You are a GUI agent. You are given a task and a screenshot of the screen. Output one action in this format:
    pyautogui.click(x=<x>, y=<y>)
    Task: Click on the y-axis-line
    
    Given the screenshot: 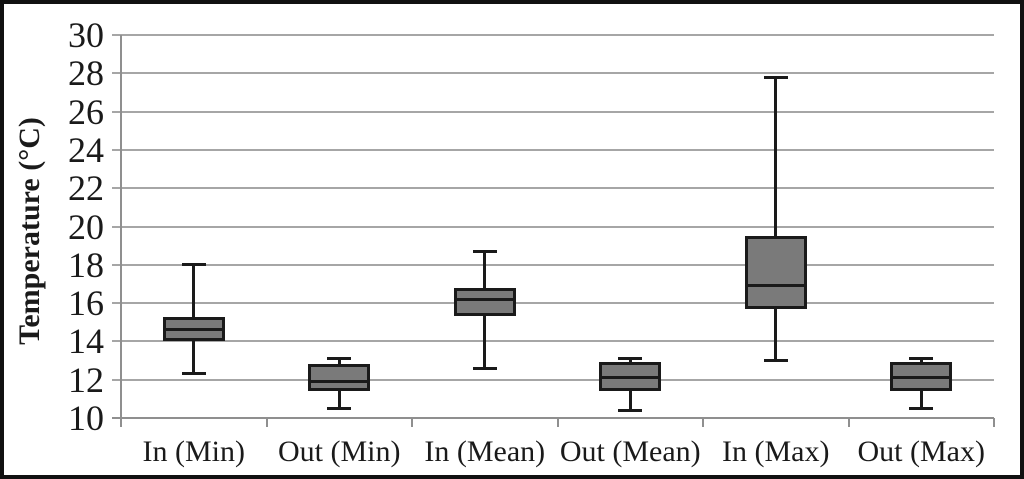 What is the action you would take?
    pyautogui.click(x=121, y=226)
    